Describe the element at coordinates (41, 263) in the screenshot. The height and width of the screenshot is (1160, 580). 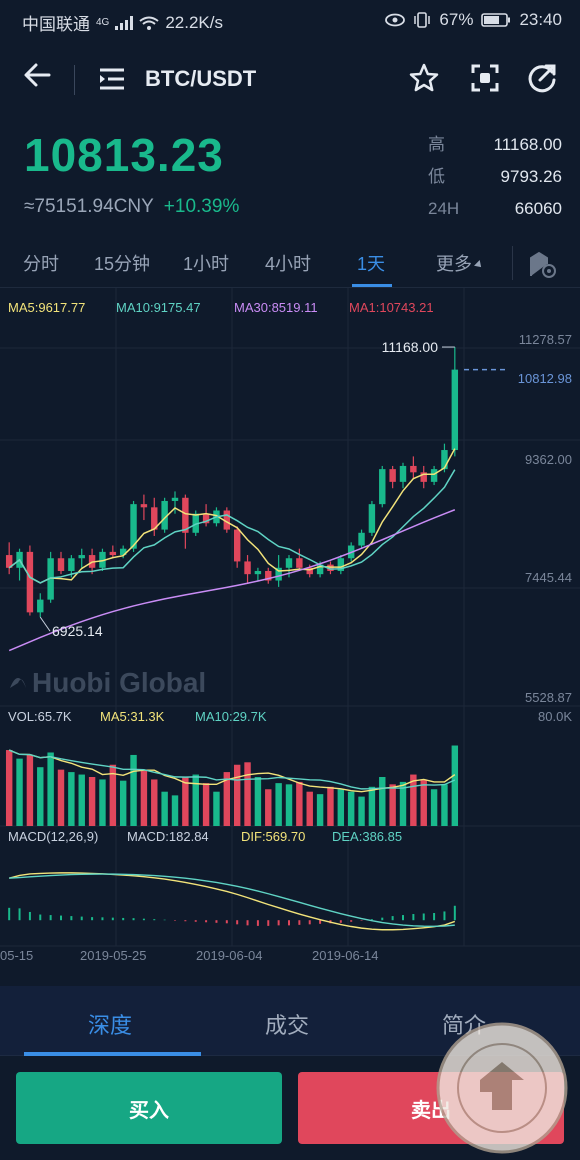
I see `tab-timeline: 分时` at that location.